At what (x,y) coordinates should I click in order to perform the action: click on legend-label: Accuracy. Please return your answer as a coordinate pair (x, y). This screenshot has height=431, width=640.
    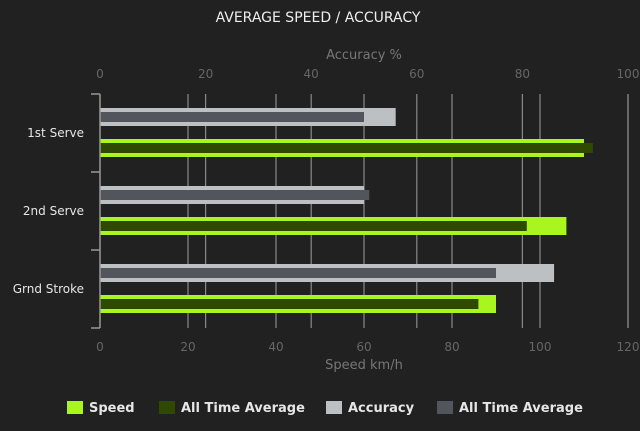
    Looking at the image, I should click on (381, 408).